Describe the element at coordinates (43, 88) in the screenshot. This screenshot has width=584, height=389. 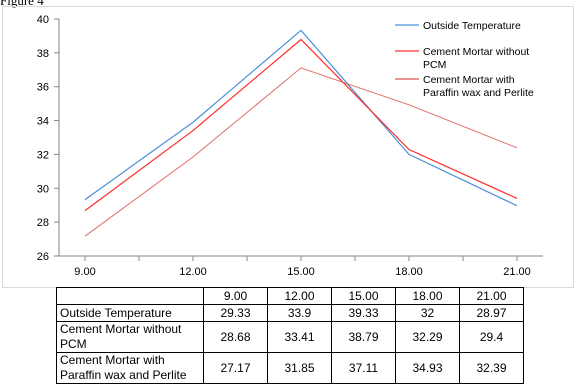
I see `y-tick-label: 36` at that location.